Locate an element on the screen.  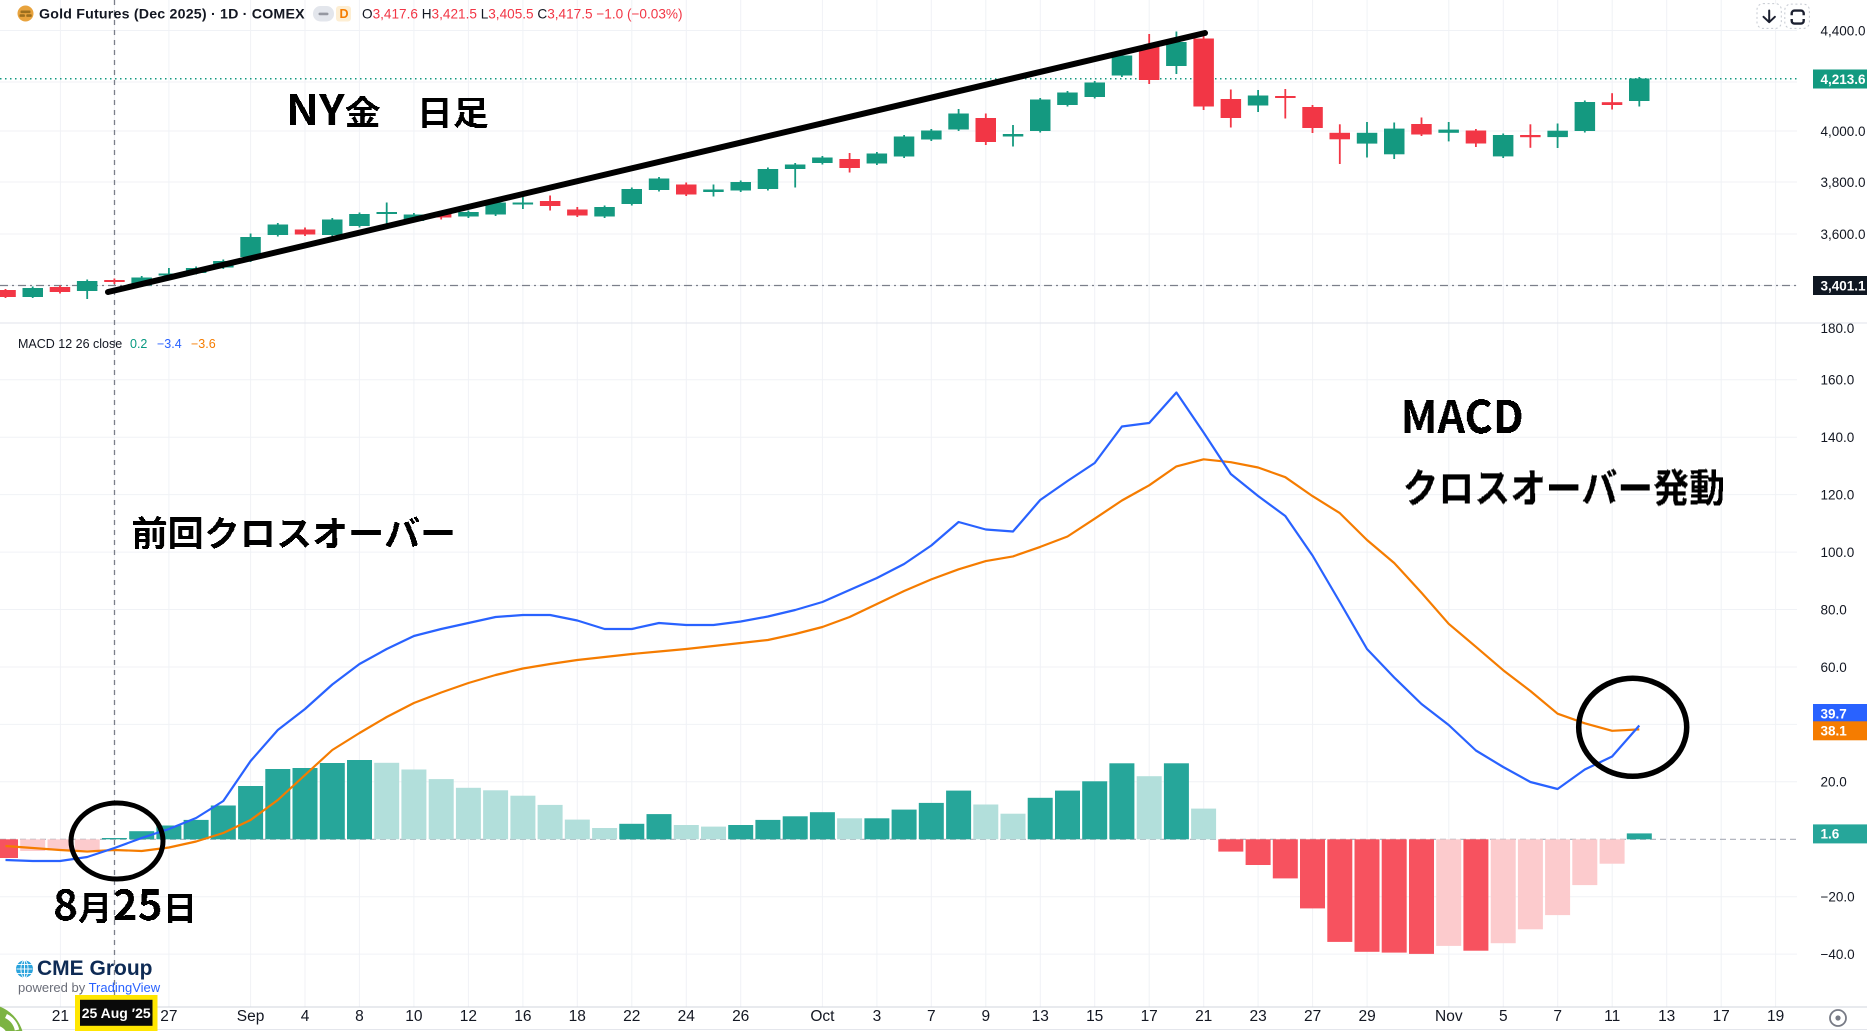
svg-text: Oct is located at coordinates (822, 1016).